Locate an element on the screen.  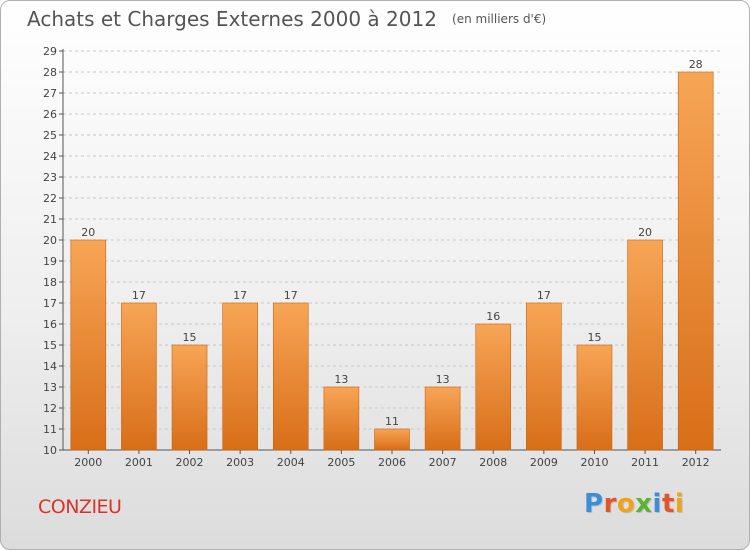
logo-letter: t is located at coordinates (668, 504).